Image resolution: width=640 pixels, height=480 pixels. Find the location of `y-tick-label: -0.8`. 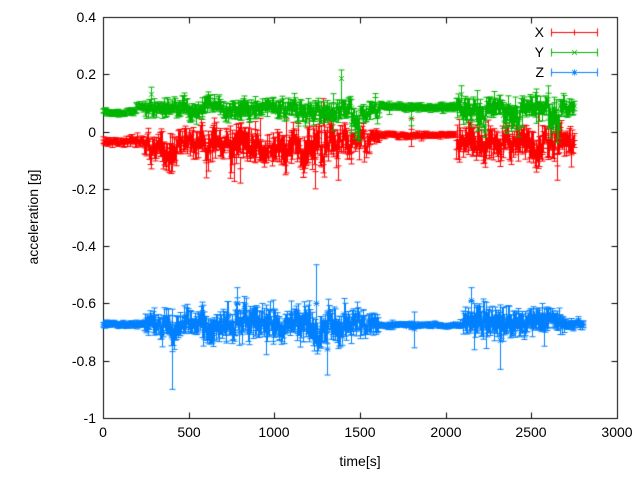

y-tick-label: -0.8 is located at coordinates (83, 361).